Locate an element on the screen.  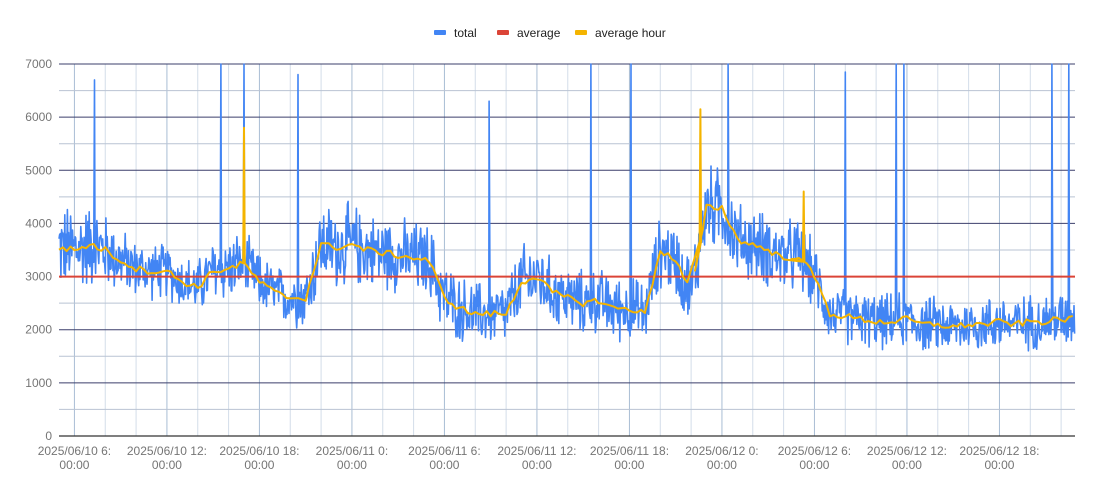
legend-swatch-average is located at coordinates (503, 32).